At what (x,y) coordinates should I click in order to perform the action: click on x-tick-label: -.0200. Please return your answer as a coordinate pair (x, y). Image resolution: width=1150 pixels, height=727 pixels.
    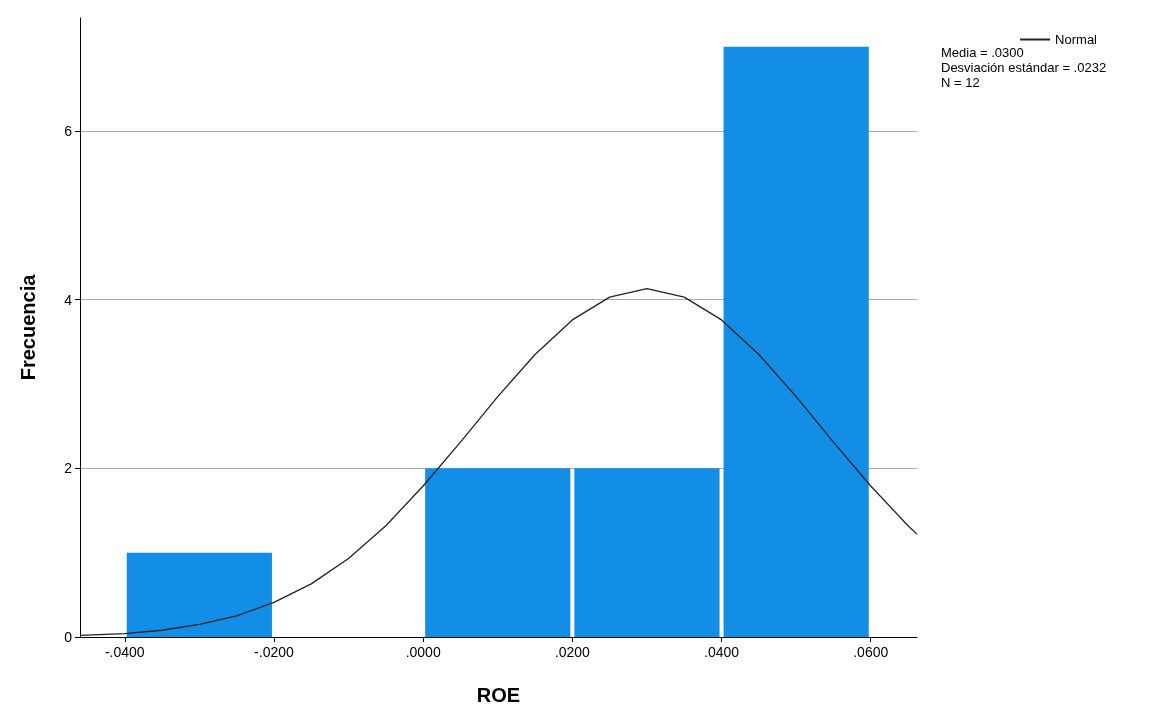
    Looking at the image, I should click on (274, 652).